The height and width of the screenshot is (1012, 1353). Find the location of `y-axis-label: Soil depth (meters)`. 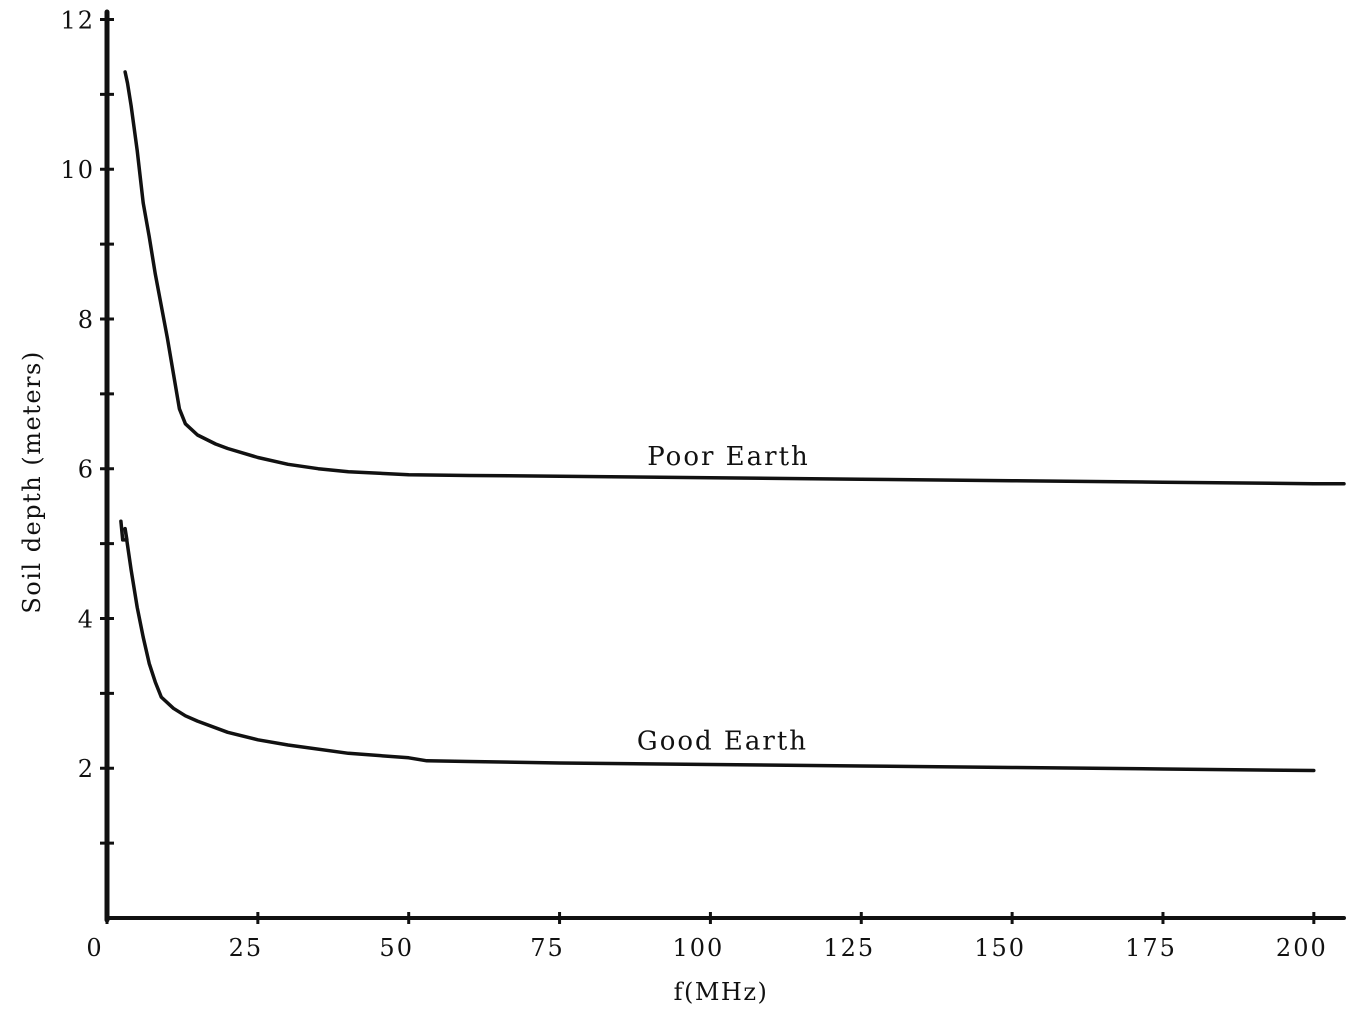

y-axis-label: Soil depth (meters) is located at coordinates (32, 481).